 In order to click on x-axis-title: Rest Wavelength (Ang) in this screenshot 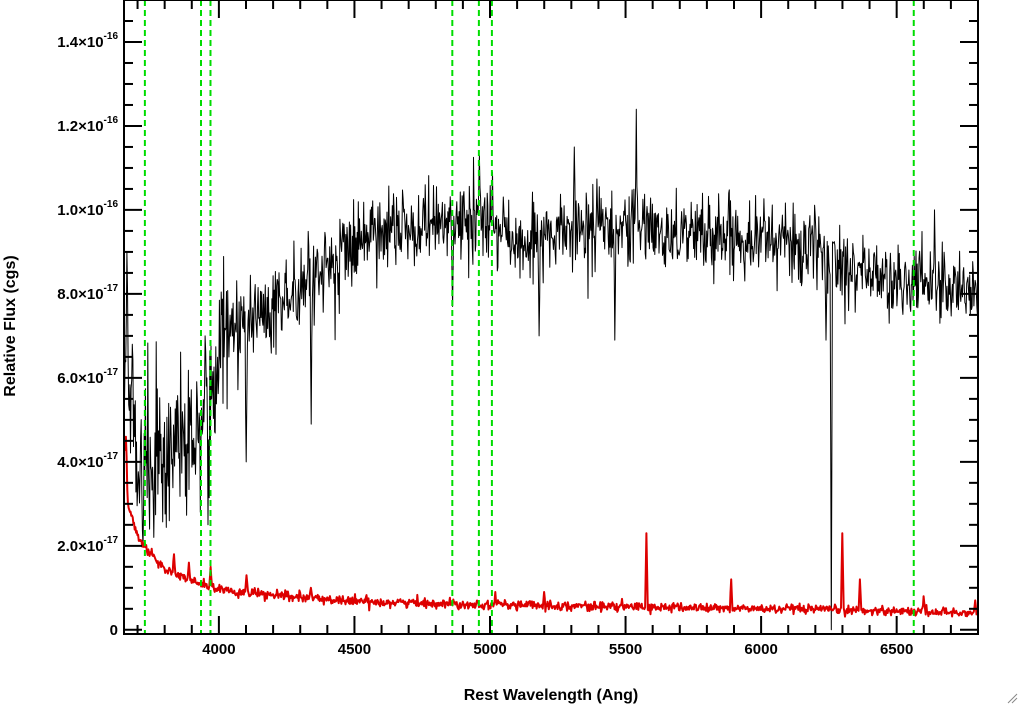, I will do `click(551, 695)`.